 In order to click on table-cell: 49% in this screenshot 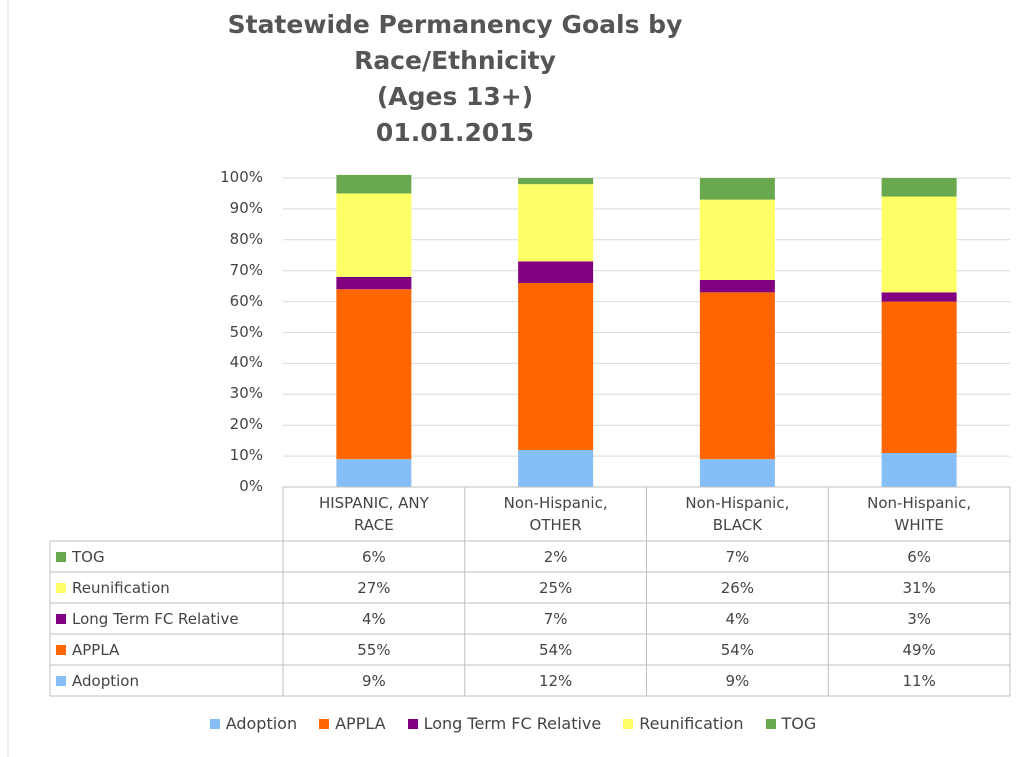, I will do `click(919, 649)`.